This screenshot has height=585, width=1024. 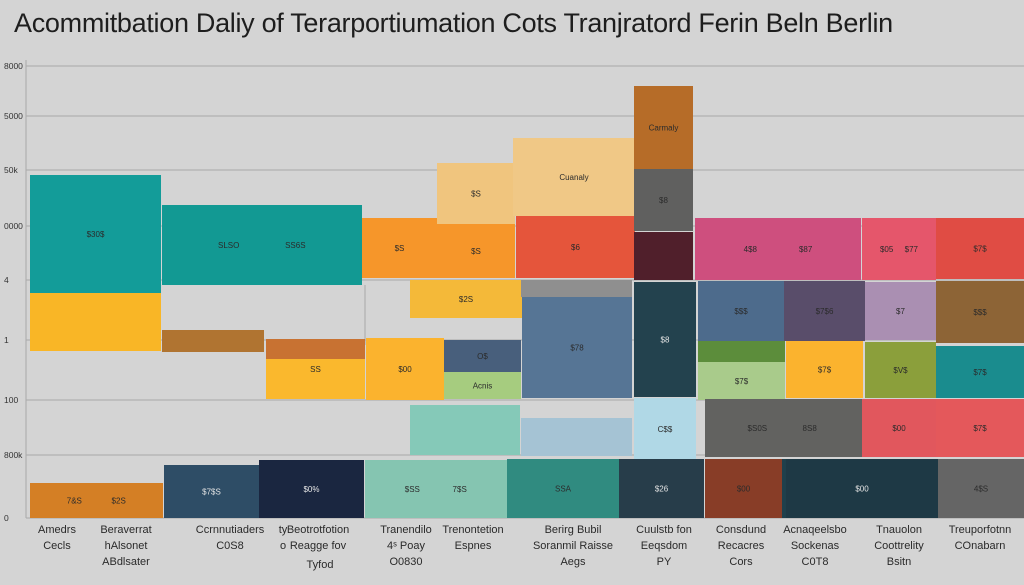 What do you see at coordinates (13, 226) in the screenshot?
I see `y-tick-label: 0000` at bounding box center [13, 226].